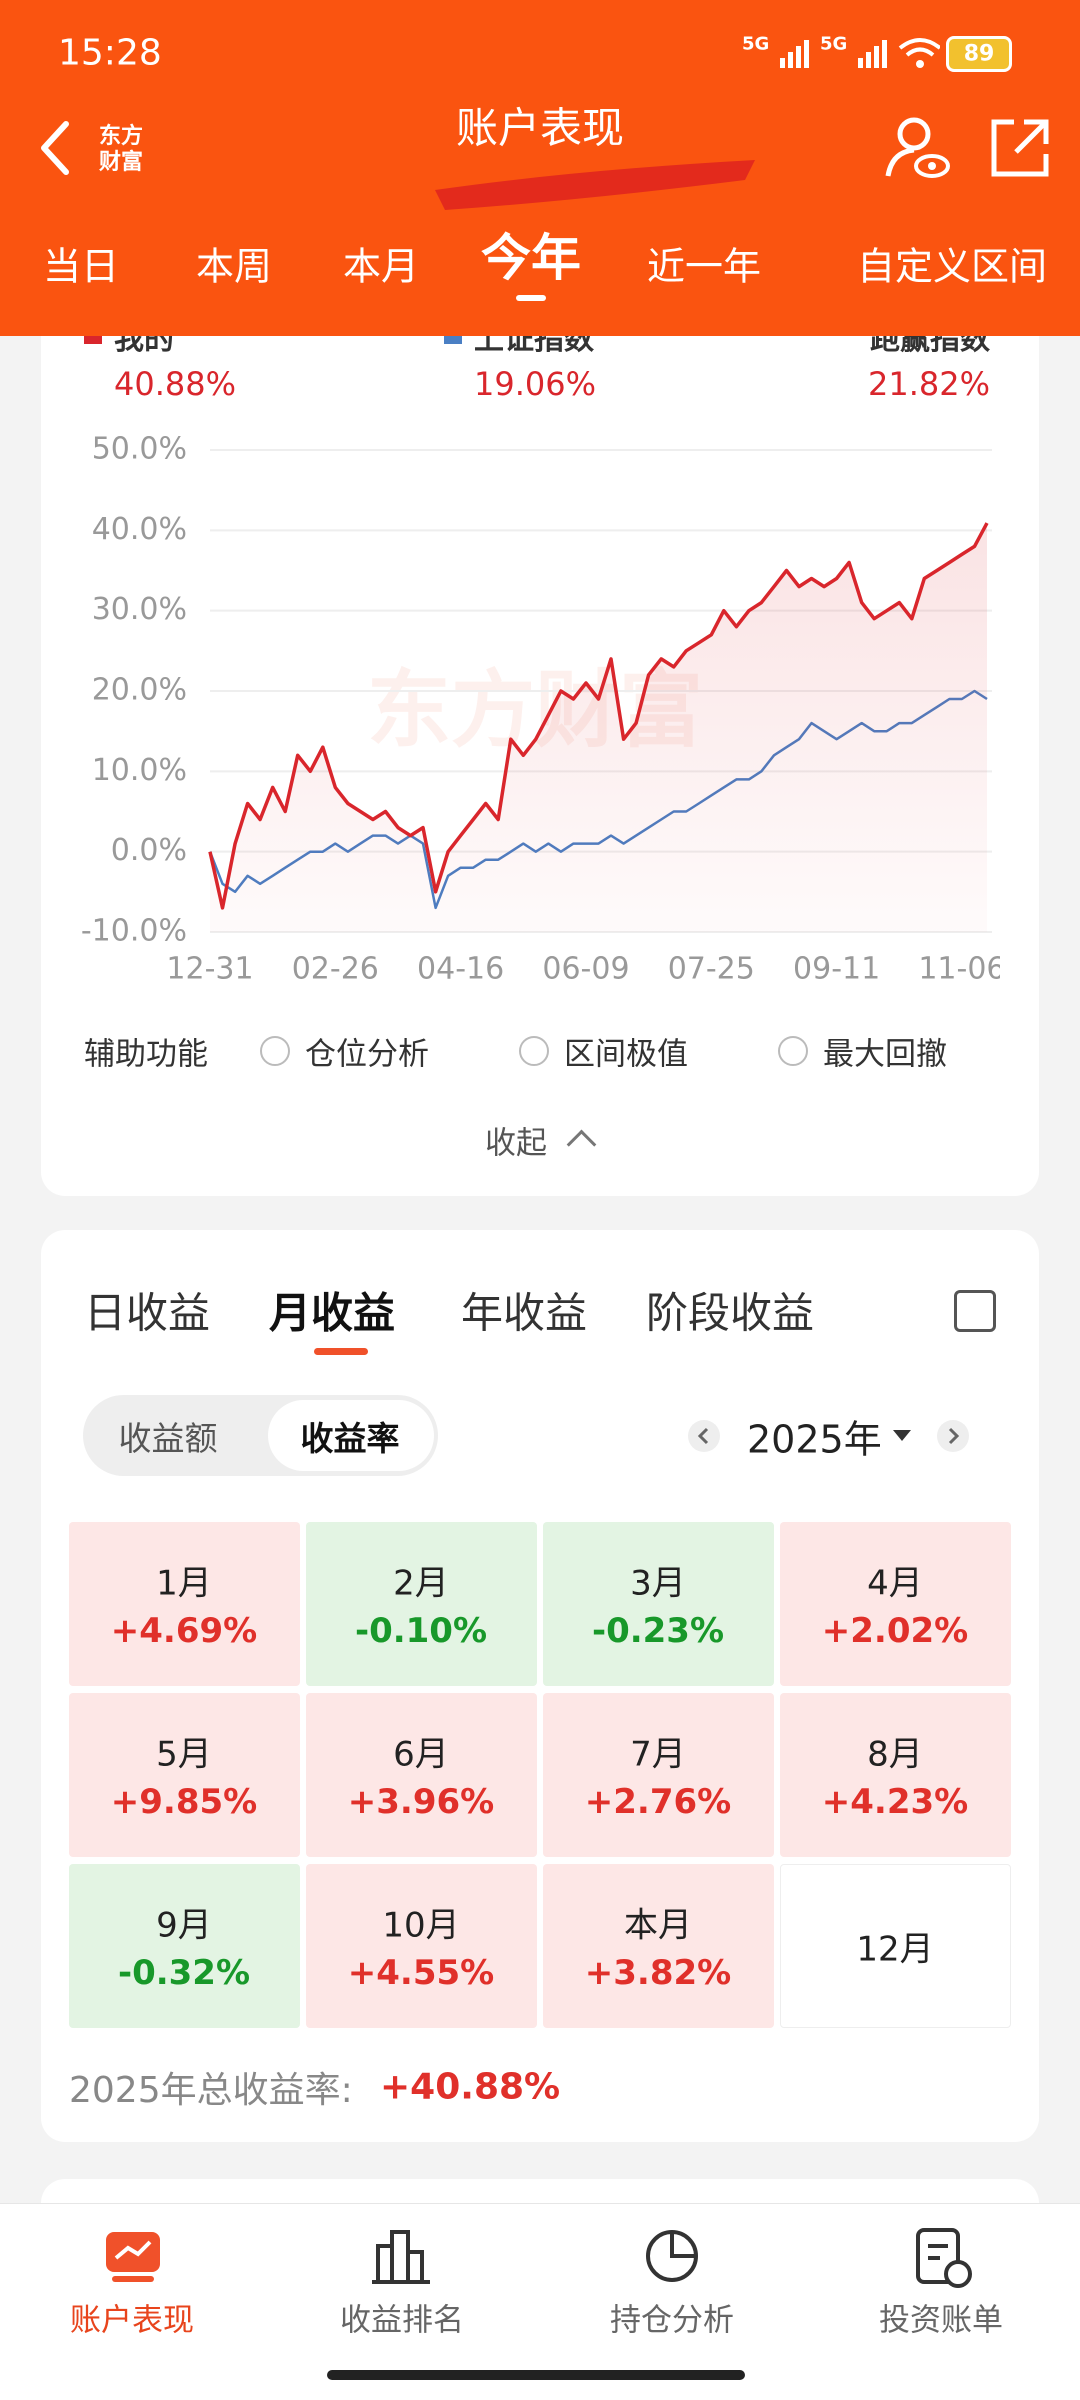 Image resolution: width=1080 pixels, height=2400 pixels. What do you see at coordinates (139, 609) in the screenshot?
I see `y-tick-label: 30.0%` at bounding box center [139, 609].